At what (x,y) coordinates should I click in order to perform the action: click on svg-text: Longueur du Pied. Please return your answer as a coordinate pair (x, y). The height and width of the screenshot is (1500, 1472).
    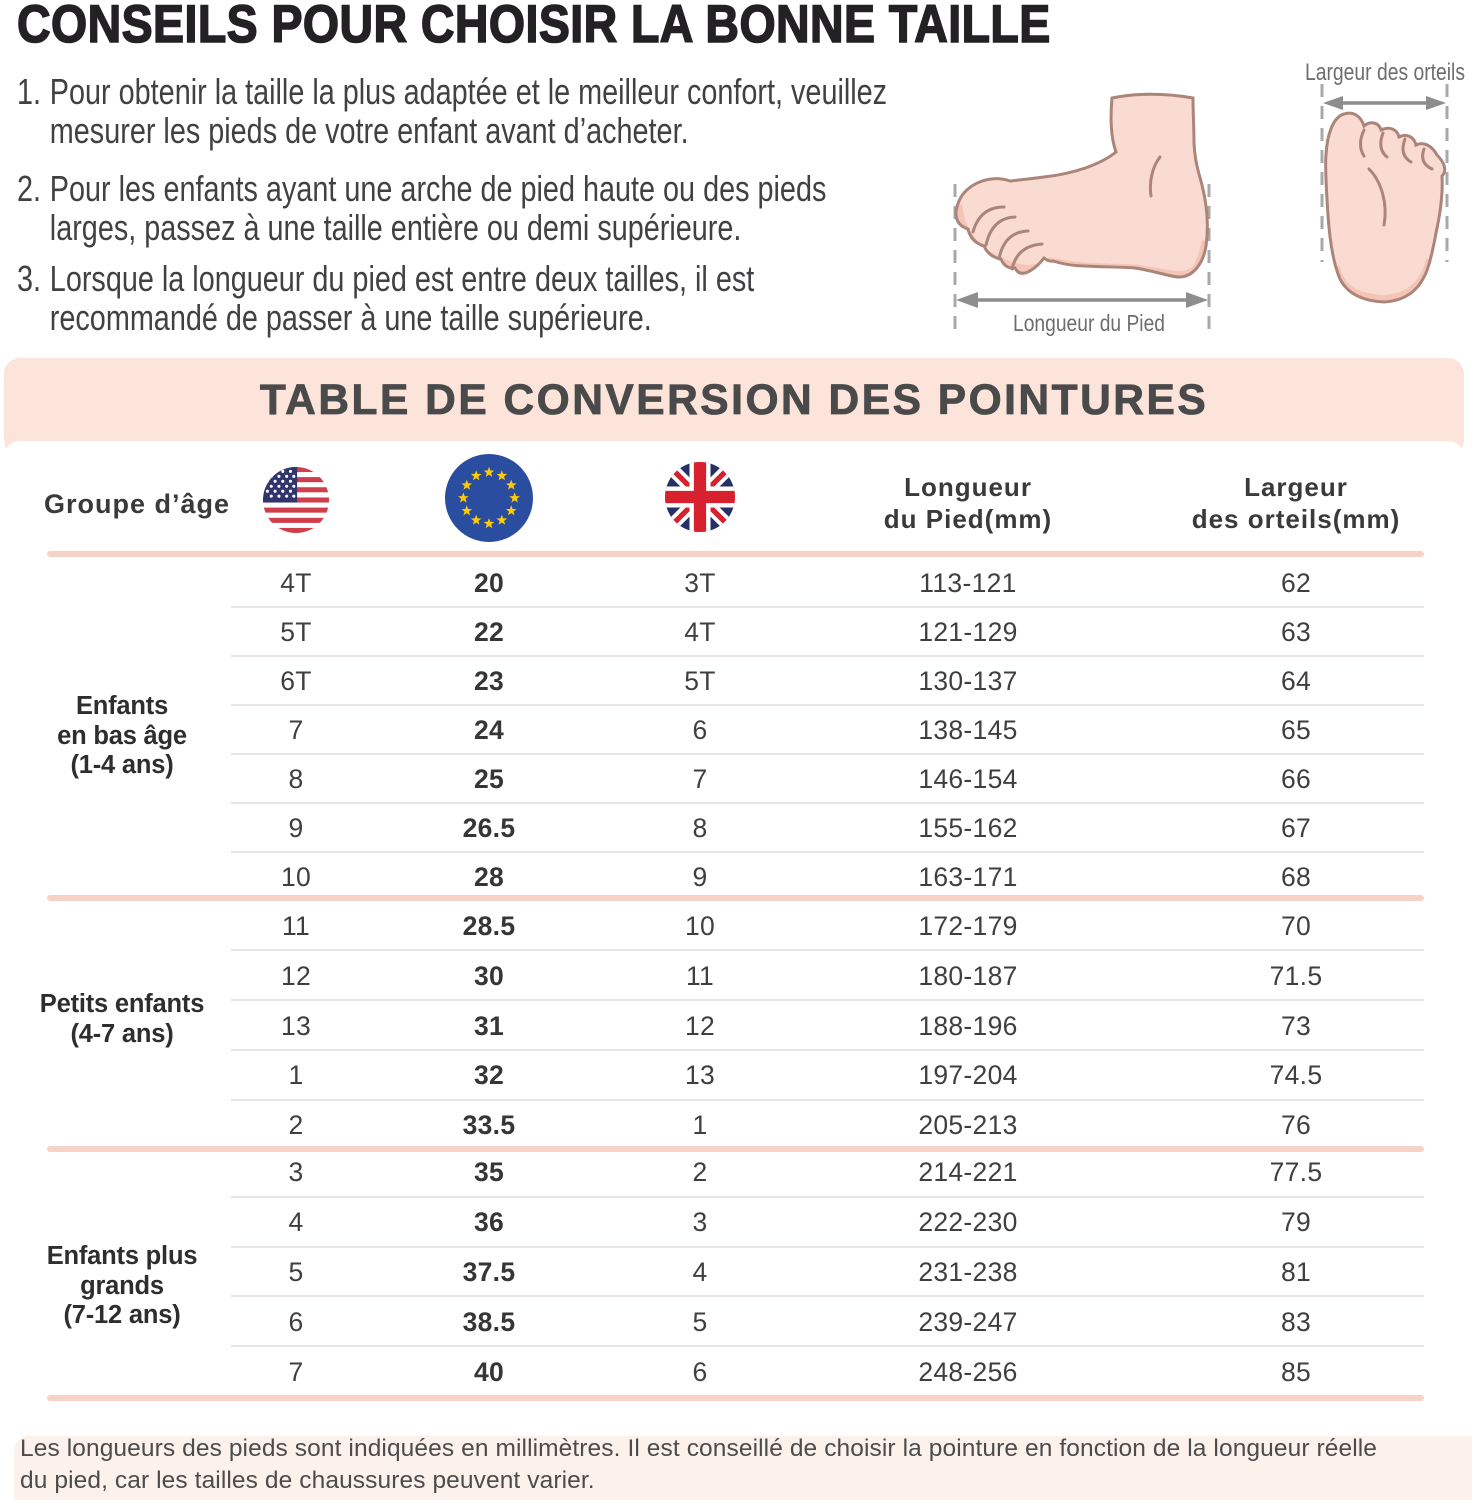
    Looking at the image, I should click on (1089, 323).